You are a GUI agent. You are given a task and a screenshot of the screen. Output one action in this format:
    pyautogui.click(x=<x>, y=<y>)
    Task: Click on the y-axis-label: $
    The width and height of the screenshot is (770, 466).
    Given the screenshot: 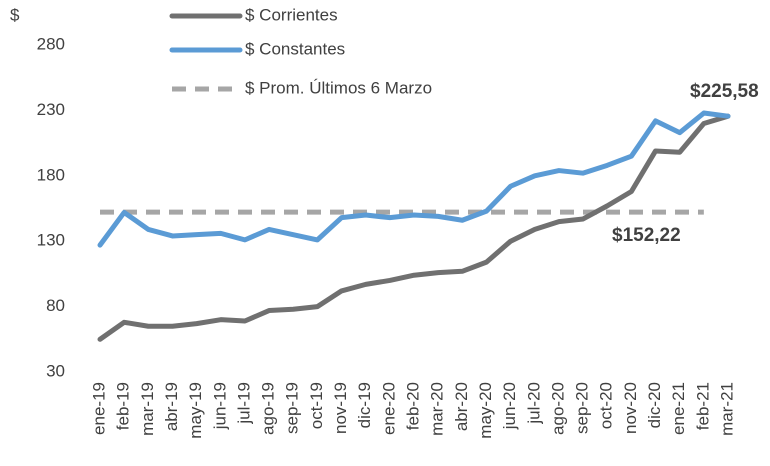 What is the action you would take?
    pyautogui.click(x=15, y=14)
    